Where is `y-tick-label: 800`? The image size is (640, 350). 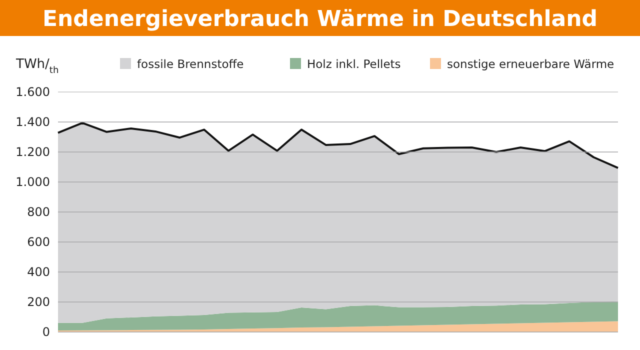
y-tick-label: 800 is located at coordinates (38, 212).